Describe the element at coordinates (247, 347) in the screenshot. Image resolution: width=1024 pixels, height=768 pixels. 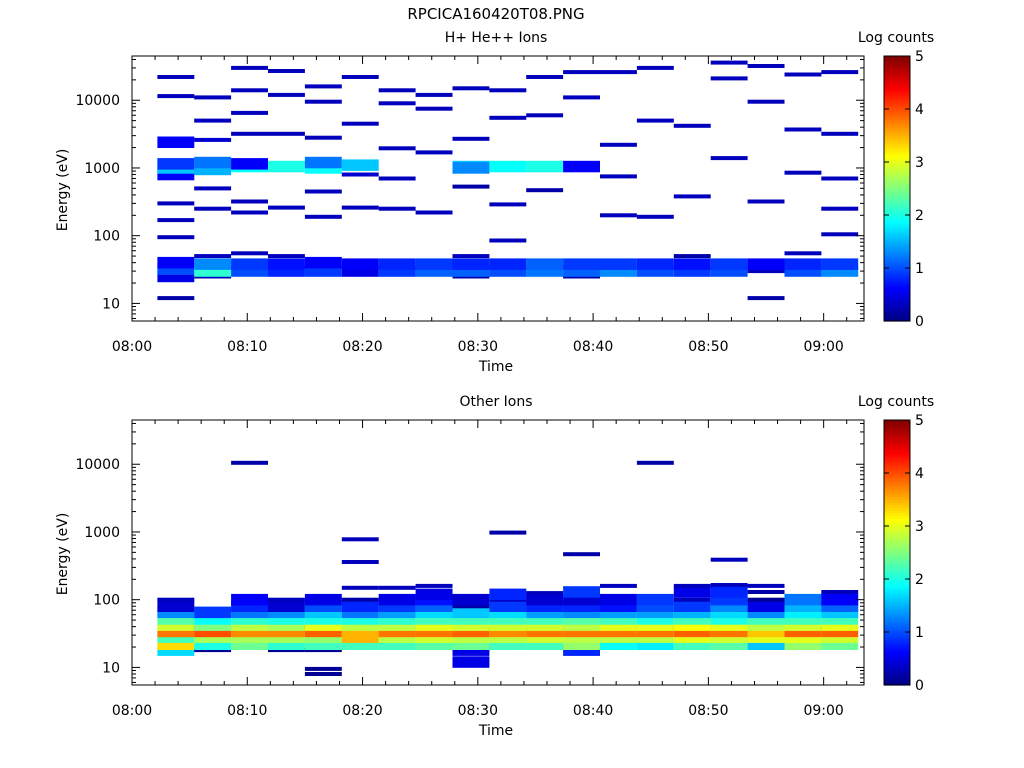
I see `x-tick-label: 08:10` at that location.